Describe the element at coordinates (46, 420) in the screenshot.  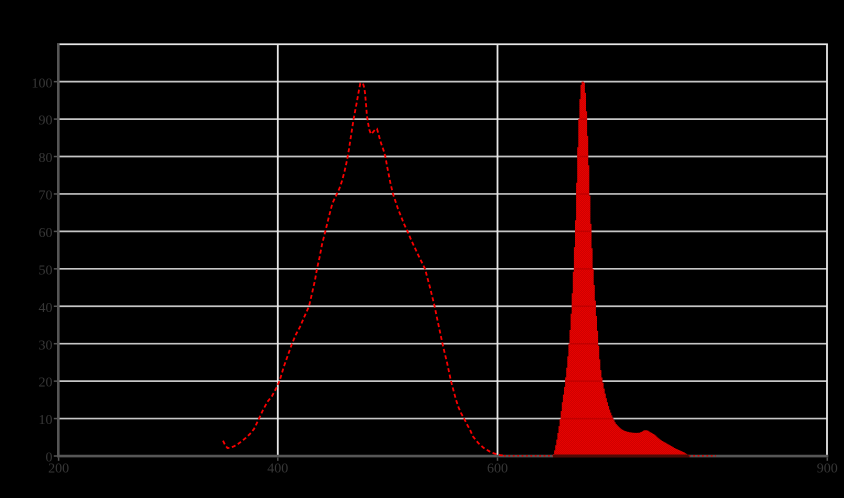
I see `svg-text: 10` at that location.